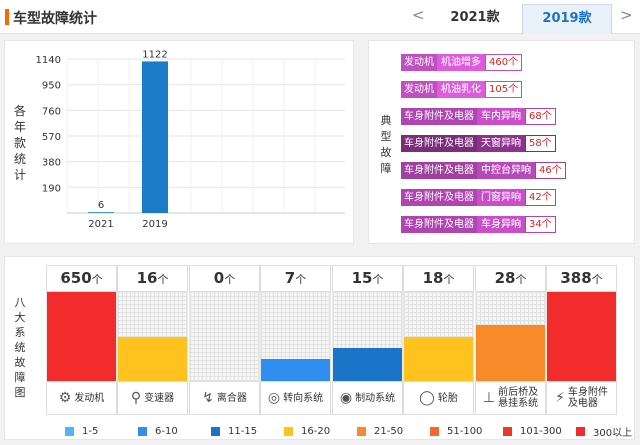 This screenshot has height=445, width=640. I want to click on fault-count: 34个, so click(540, 224).